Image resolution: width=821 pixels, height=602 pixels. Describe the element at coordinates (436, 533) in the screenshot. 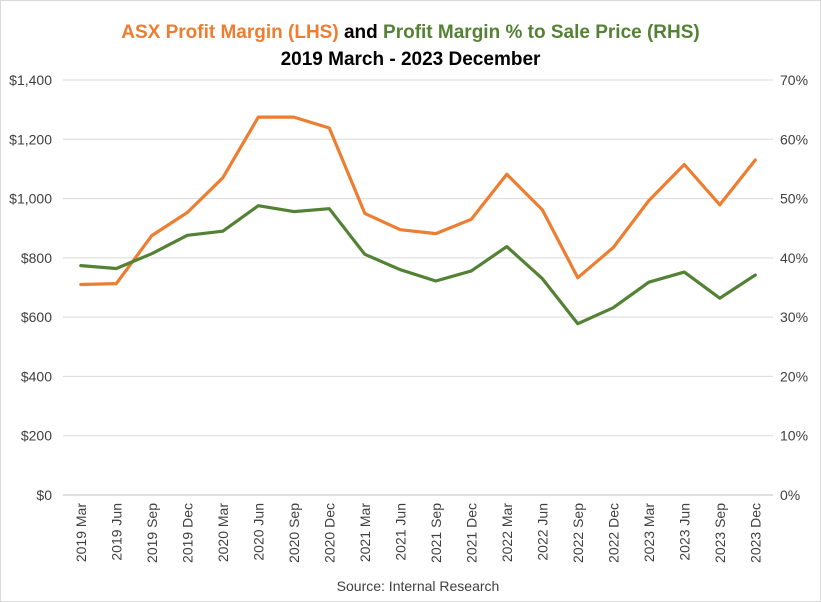

I see `x-tick-label: 2021 Sep` at that location.